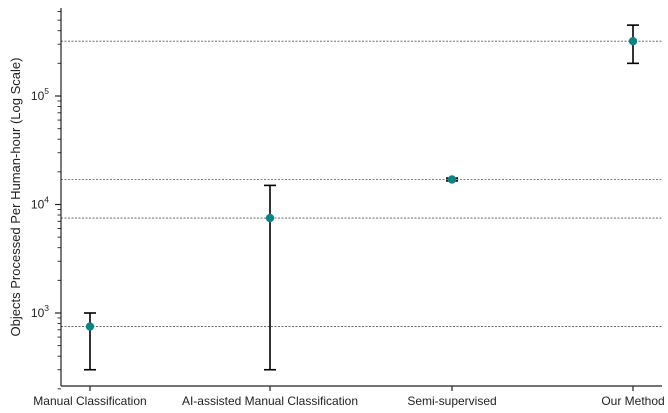  Describe the element at coordinates (89, 401) in the screenshot. I see `x-tick-label: Manual Classification` at that location.